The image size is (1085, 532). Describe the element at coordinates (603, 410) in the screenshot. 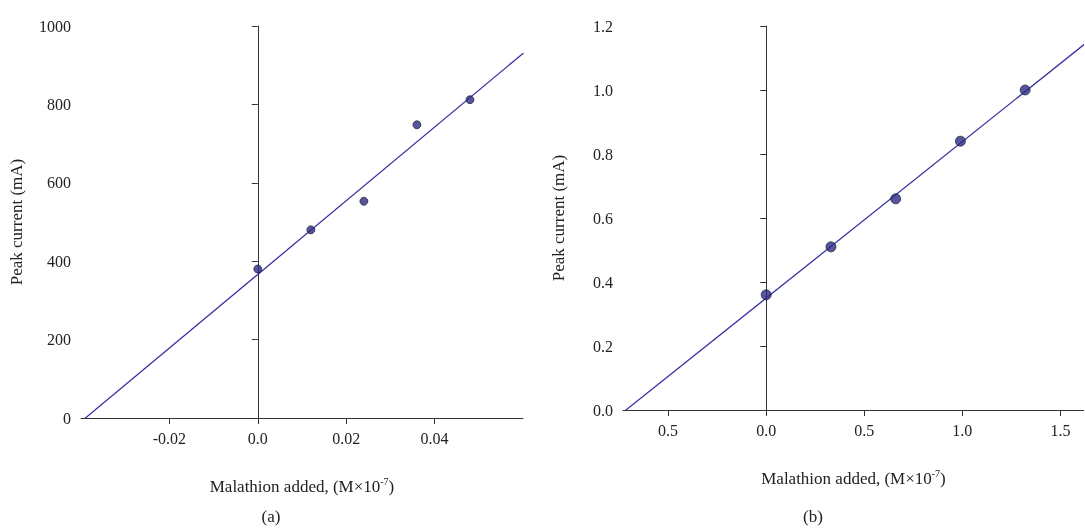

I see `y-tick-label: 0.0` at that location.